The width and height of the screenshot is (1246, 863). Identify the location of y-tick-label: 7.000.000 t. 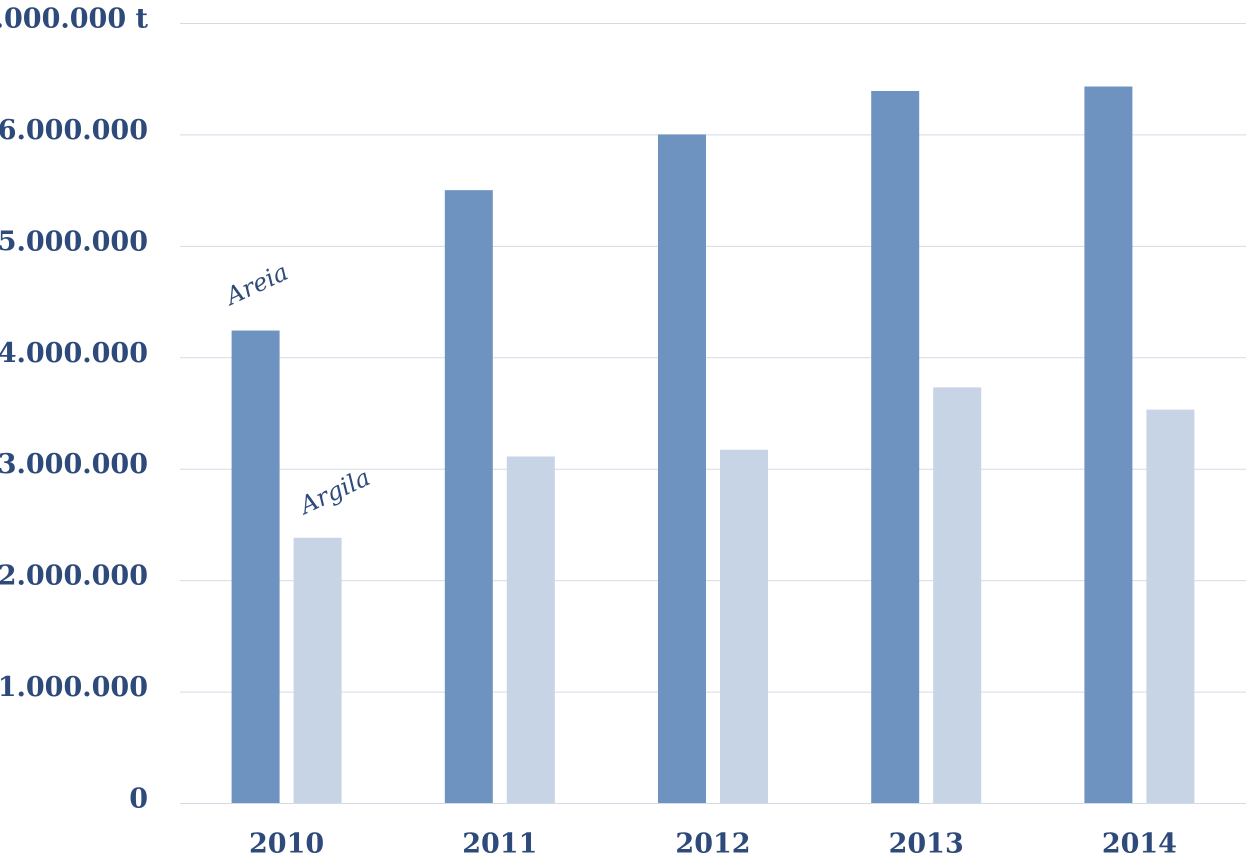
(74, 19).